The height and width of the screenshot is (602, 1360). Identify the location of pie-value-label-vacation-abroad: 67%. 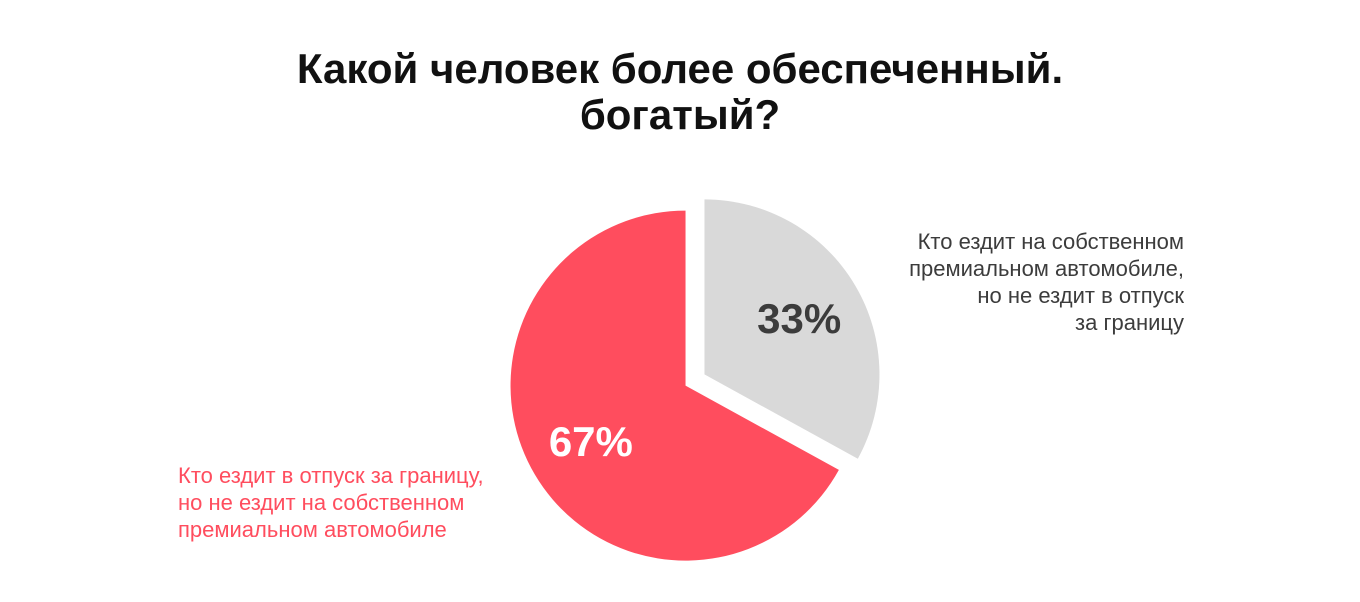
(591, 441).